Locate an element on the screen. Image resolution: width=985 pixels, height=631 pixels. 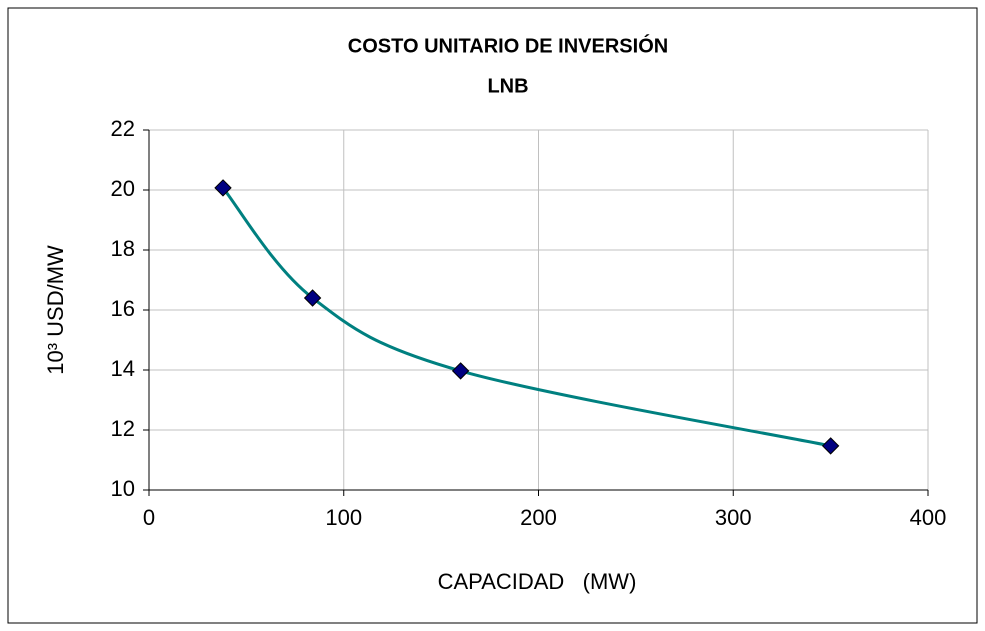
y-tick-label: 20 is located at coordinates (123, 188).